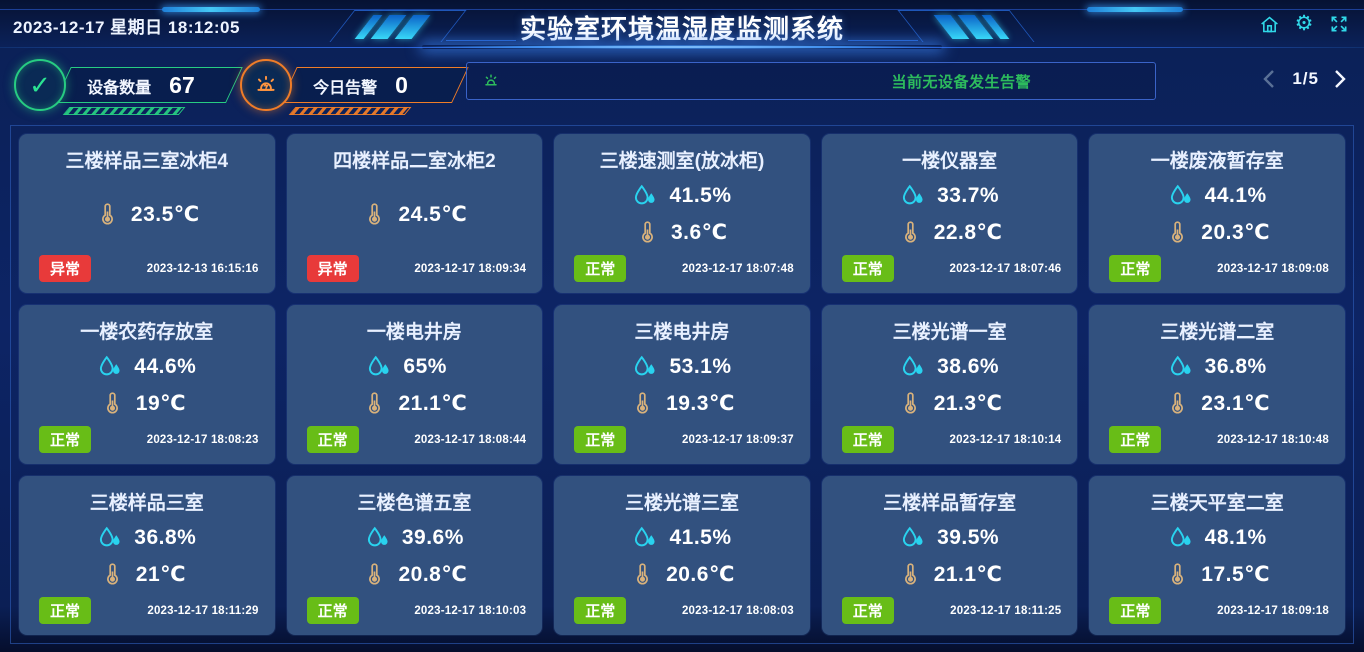 Image resolution: width=1364 pixels, height=652 pixels. I want to click on humidity-row: 39.5%, so click(949, 538).